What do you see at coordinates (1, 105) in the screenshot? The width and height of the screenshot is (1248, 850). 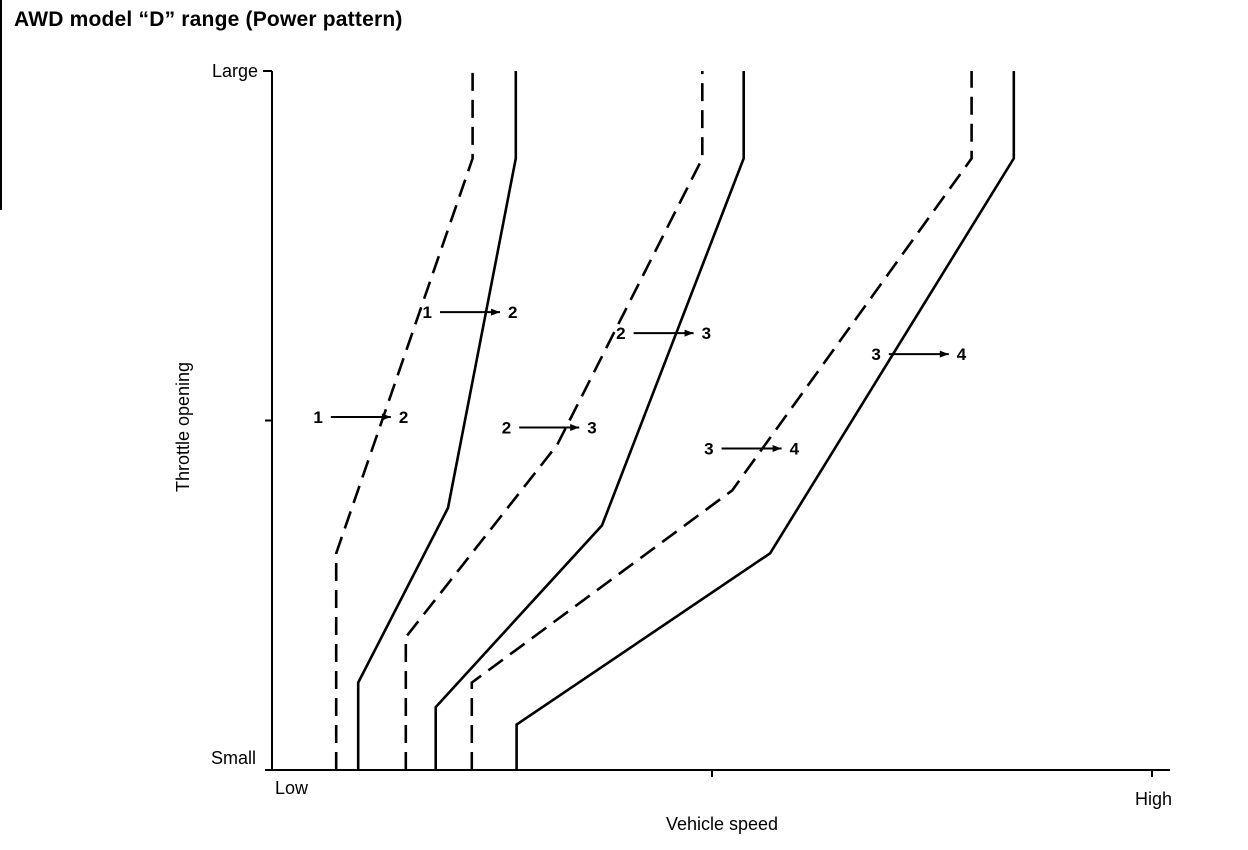 I see `page-border` at bounding box center [1, 105].